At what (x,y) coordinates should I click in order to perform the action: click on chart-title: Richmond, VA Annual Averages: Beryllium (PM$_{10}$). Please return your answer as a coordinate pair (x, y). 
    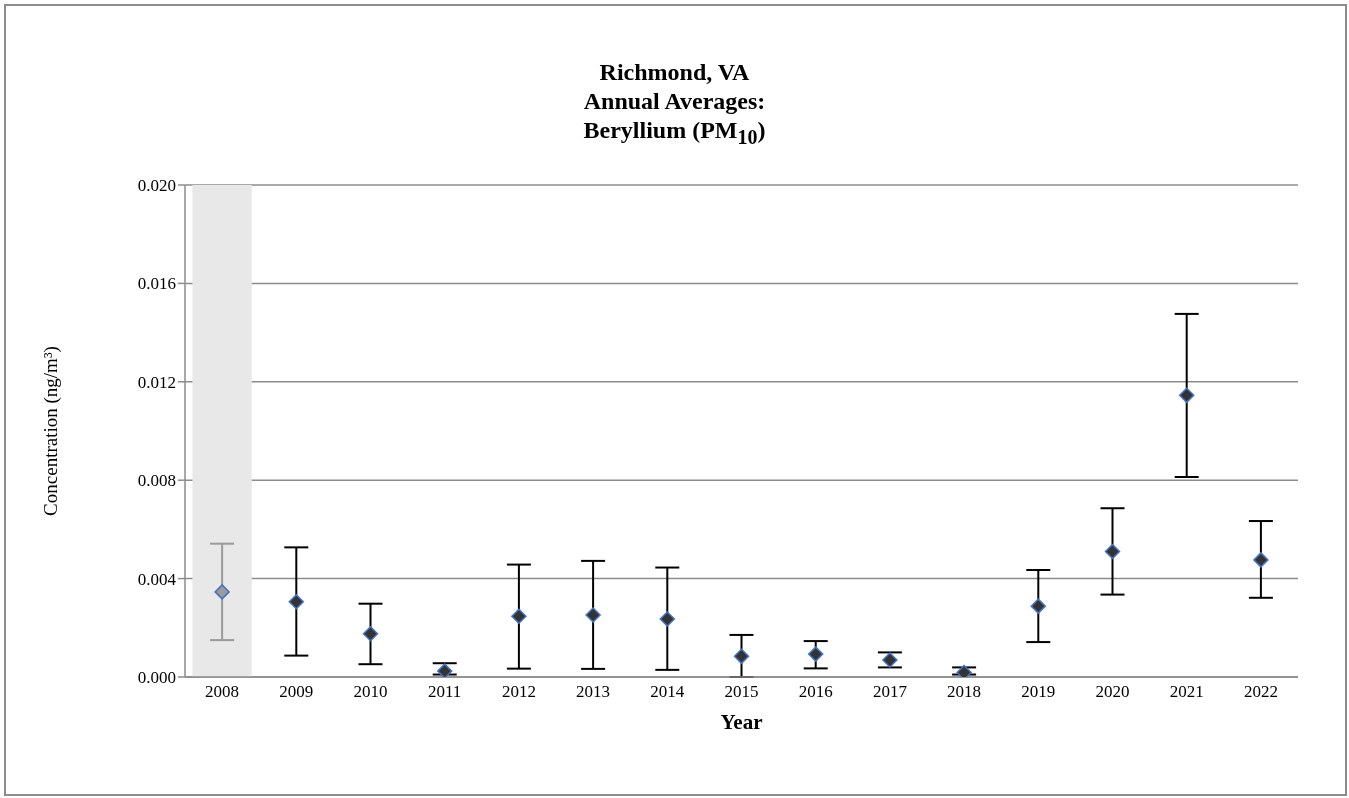
    Looking at the image, I should click on (674, 104).